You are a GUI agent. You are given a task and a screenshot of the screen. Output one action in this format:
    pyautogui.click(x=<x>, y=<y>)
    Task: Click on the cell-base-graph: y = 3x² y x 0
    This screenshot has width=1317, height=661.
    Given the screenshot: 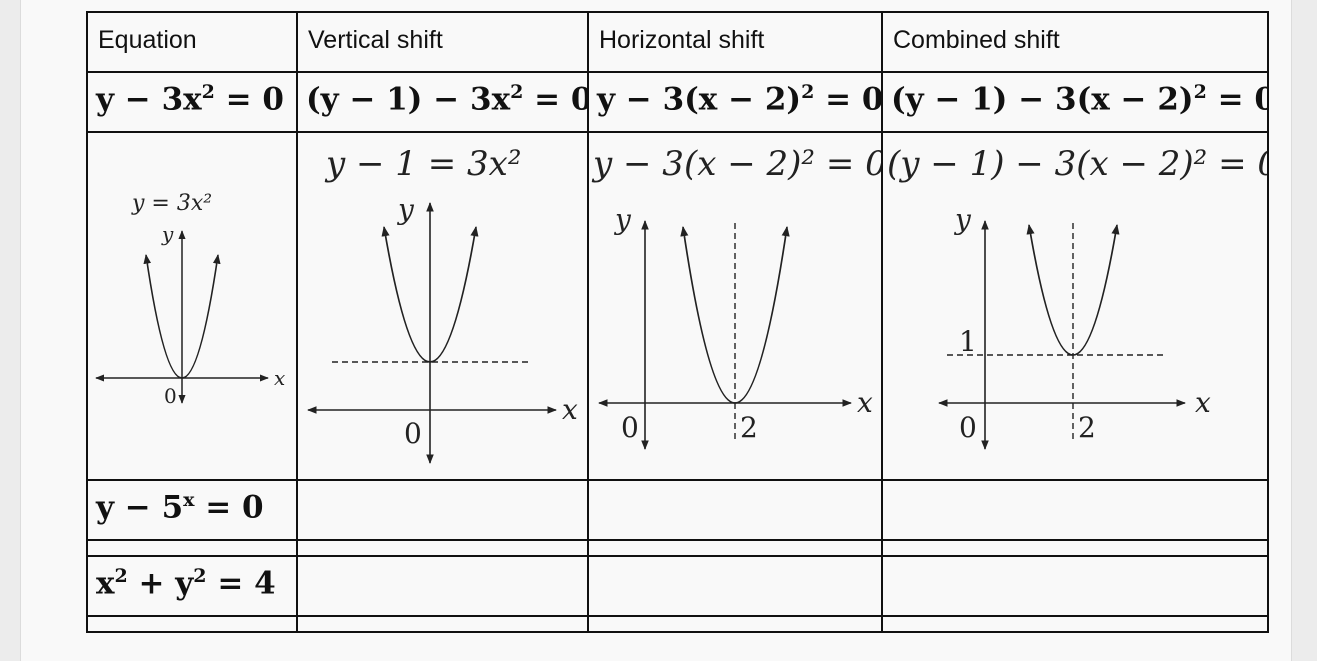 What is the action you would take?
    pyautogui.click(x=192, y=306)
    